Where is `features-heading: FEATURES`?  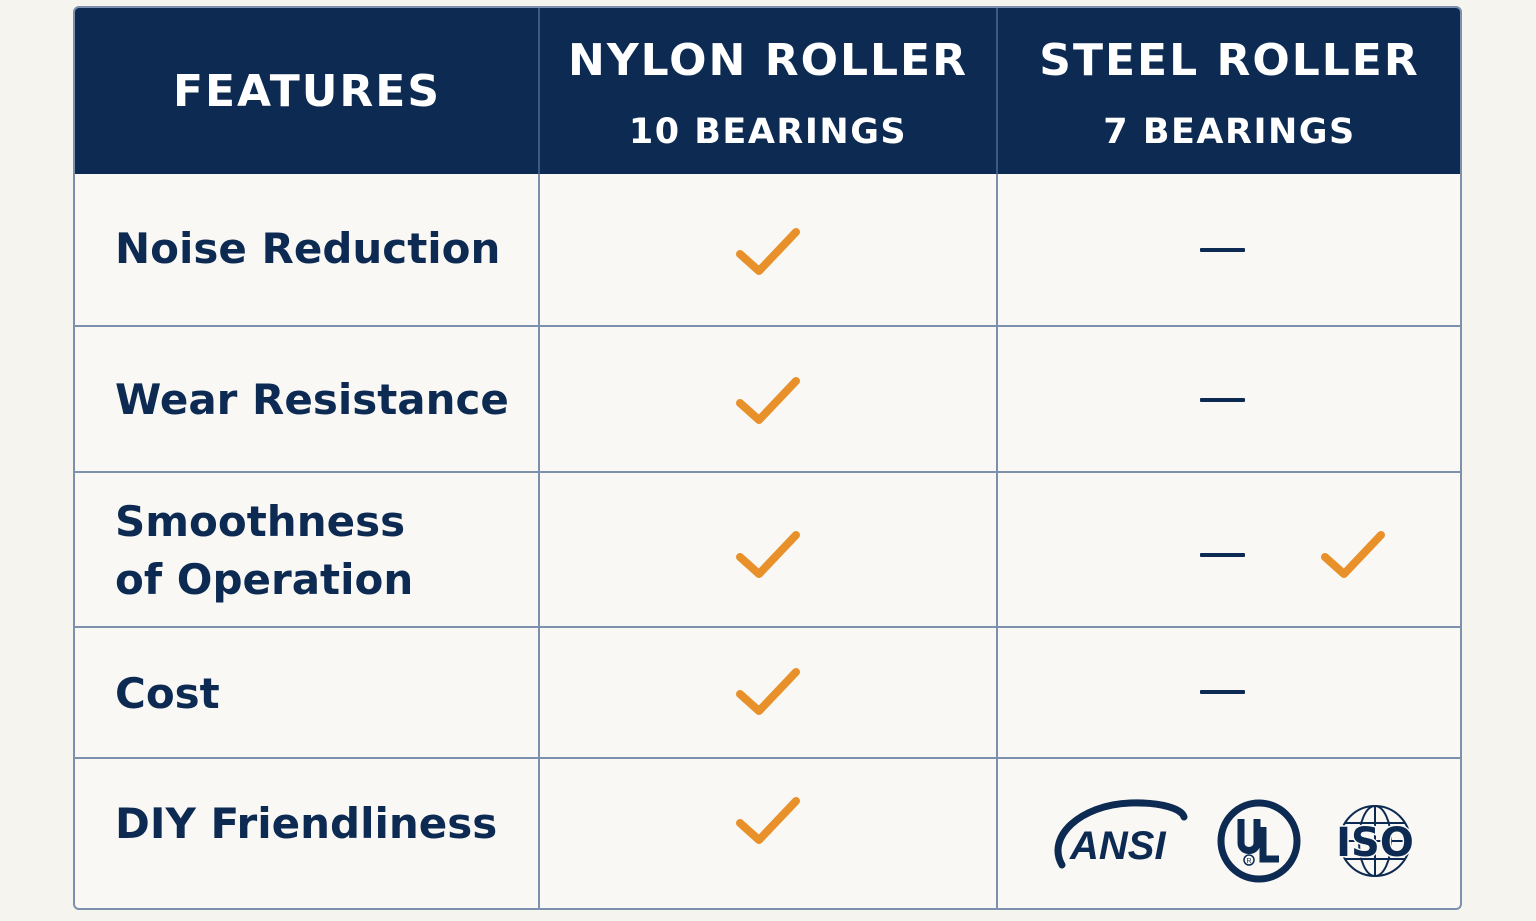 features-heading: FEATURES is located at coordinates (307, 91).